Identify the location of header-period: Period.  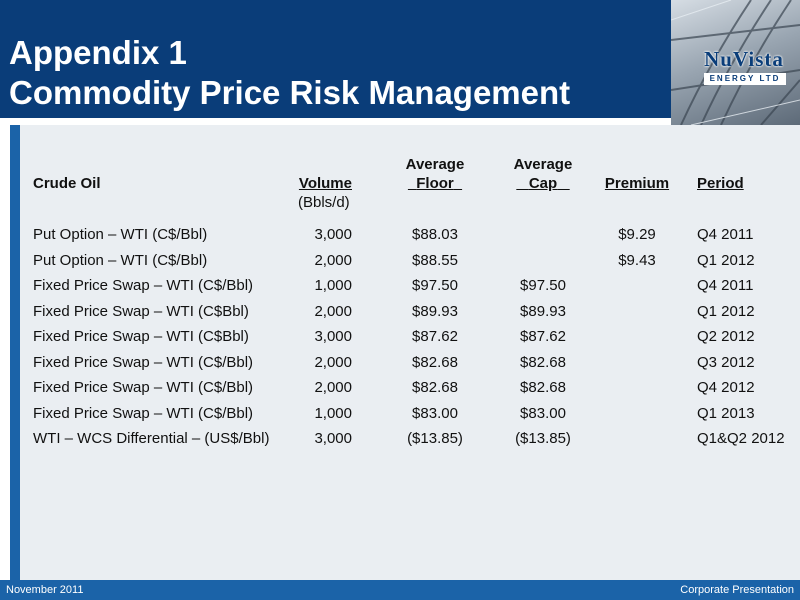
(720, 183).